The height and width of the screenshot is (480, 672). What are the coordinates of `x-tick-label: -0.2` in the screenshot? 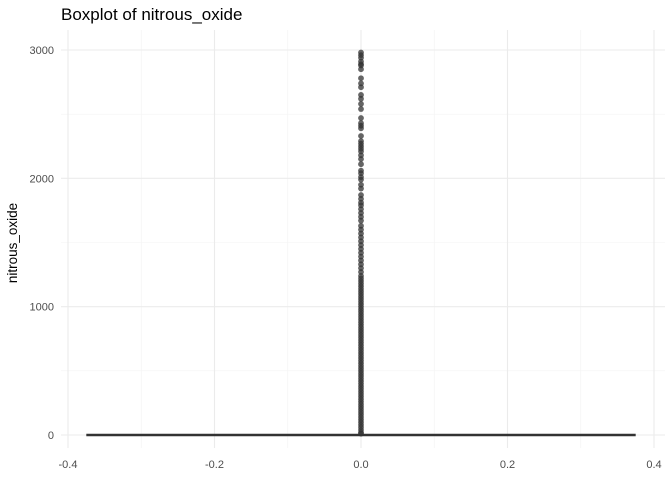 It's located at (214, 465).